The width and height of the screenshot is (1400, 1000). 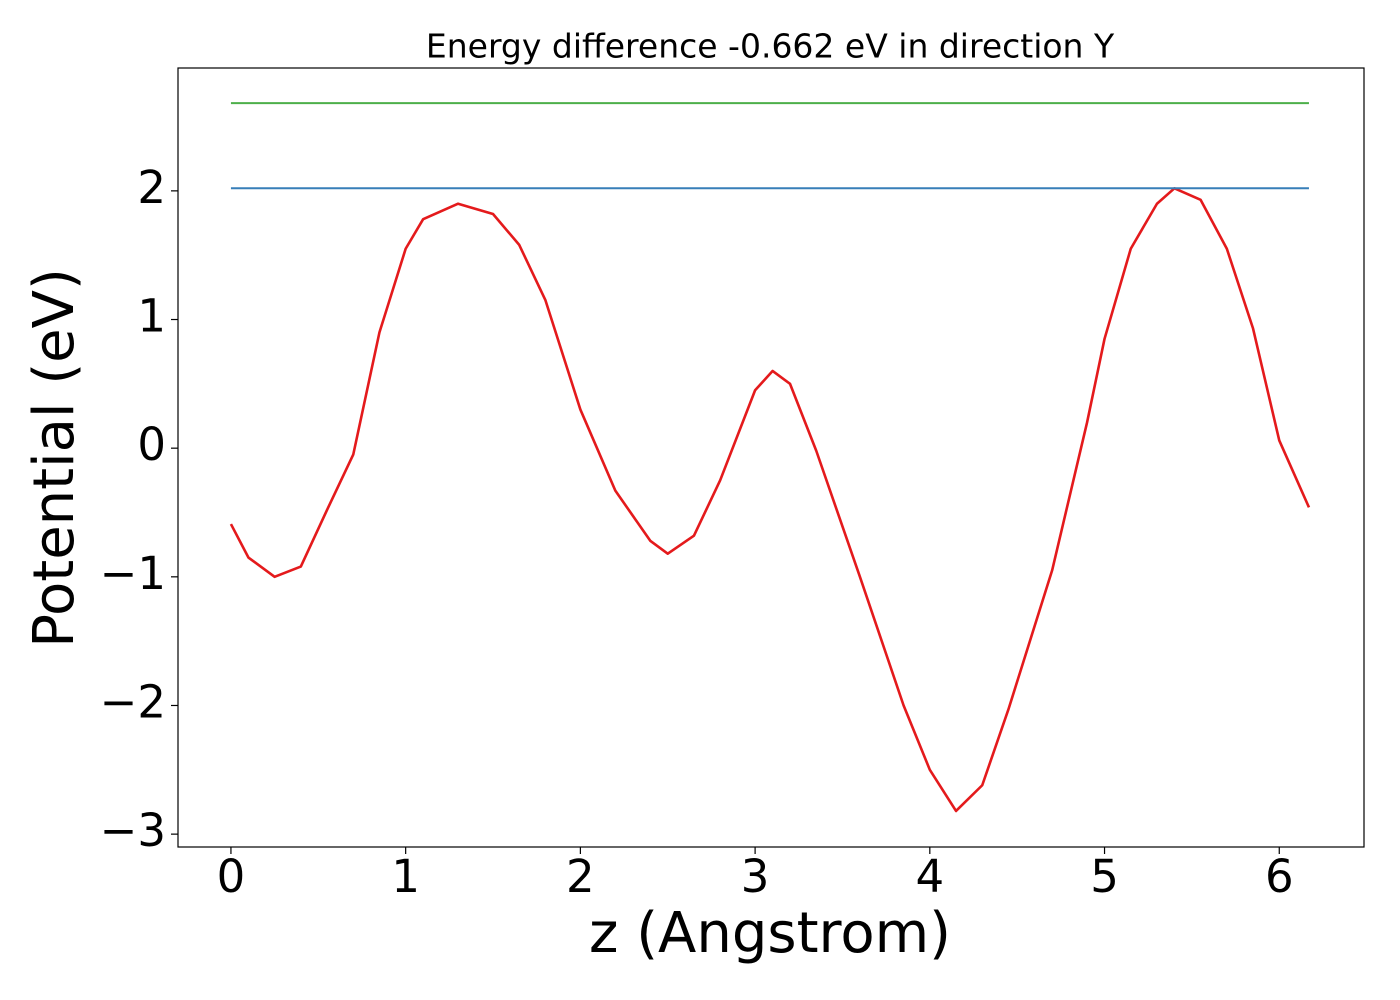 What do you see at coordinates (405, 876) in the screenshot?
I see `x-tick-label: 1` at bounding box center [405, 876].